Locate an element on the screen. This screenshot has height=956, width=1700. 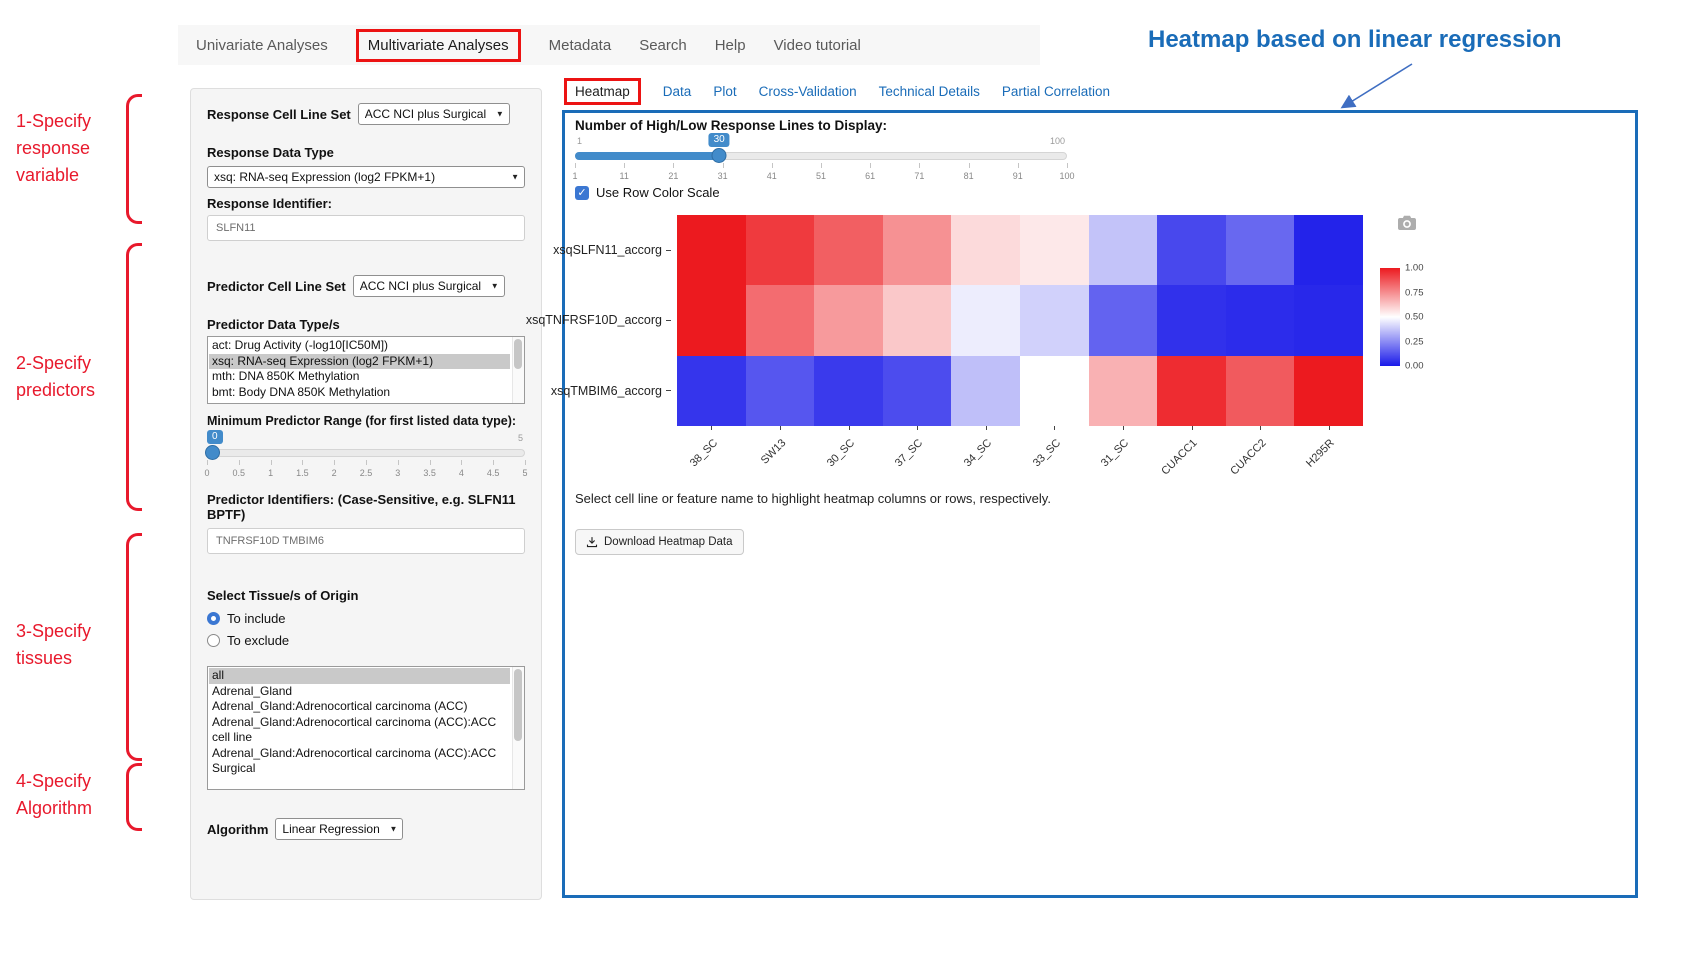
nav-video-tutorial: Video tutorial is located at coordinates (817, 45).